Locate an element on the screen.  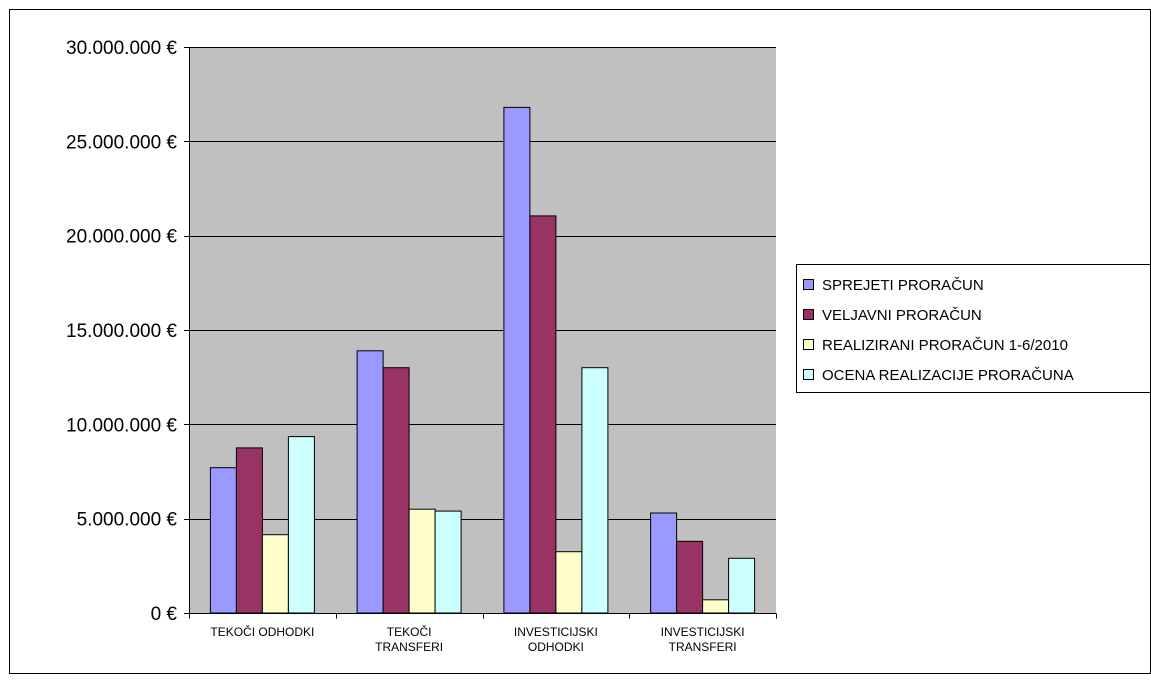
bar-series2-cat4 is located at coordinates (690, 577).